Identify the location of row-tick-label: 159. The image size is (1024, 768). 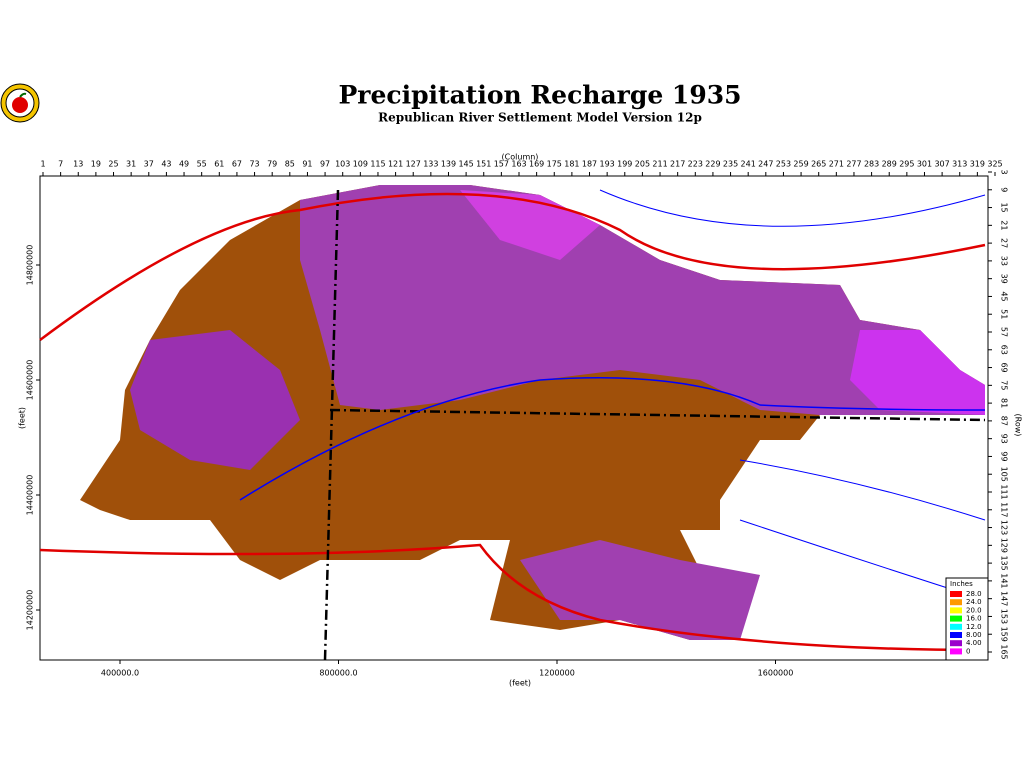
(1004, 634).